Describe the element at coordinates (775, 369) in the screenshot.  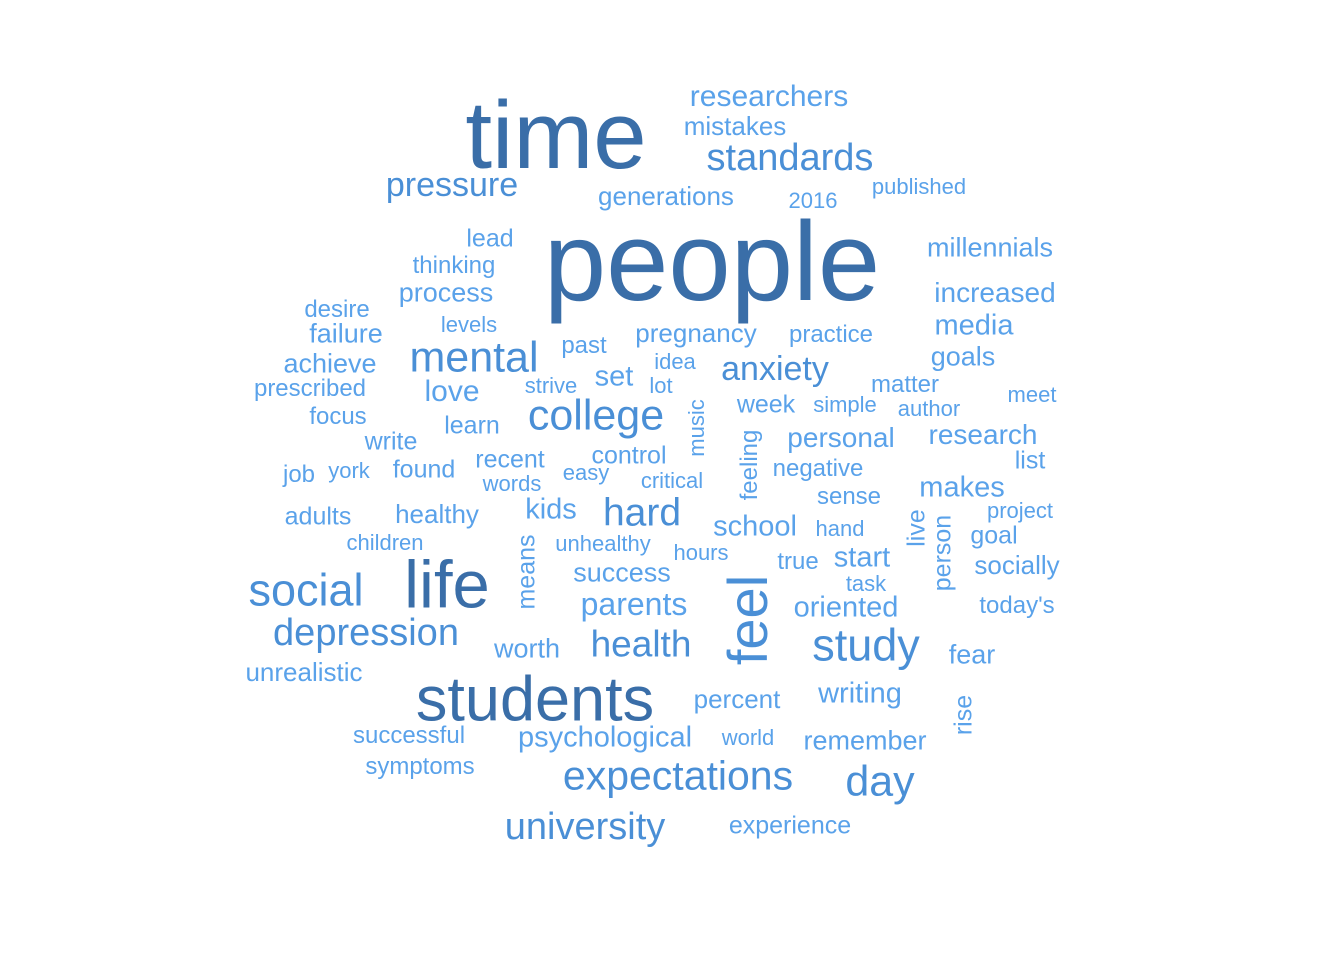
I see `word-anxiety: anxiety` at that location.